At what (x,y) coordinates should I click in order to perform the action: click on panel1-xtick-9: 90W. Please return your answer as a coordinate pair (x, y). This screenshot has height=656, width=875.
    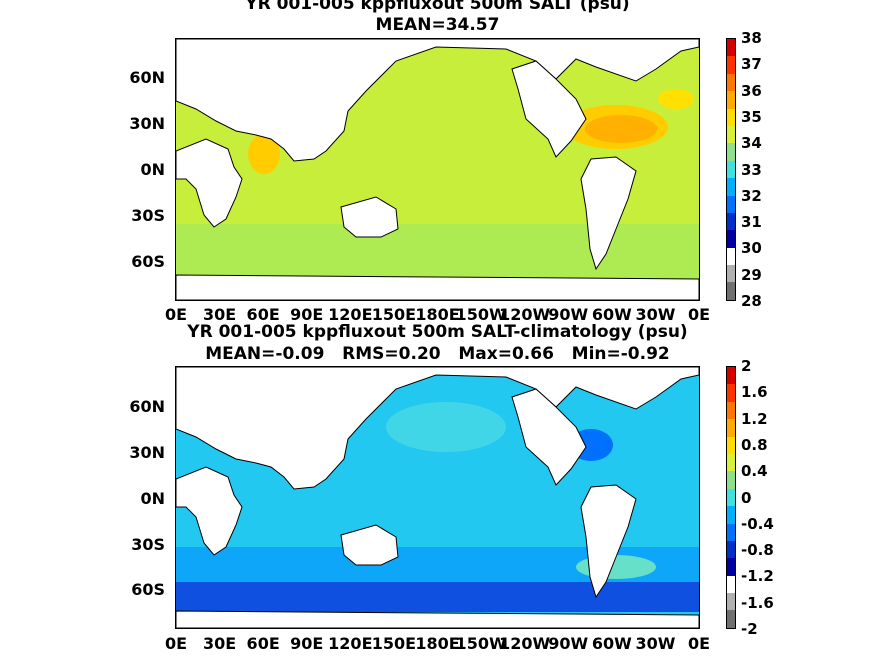
    Looking at the image, I should click on (568, 314).